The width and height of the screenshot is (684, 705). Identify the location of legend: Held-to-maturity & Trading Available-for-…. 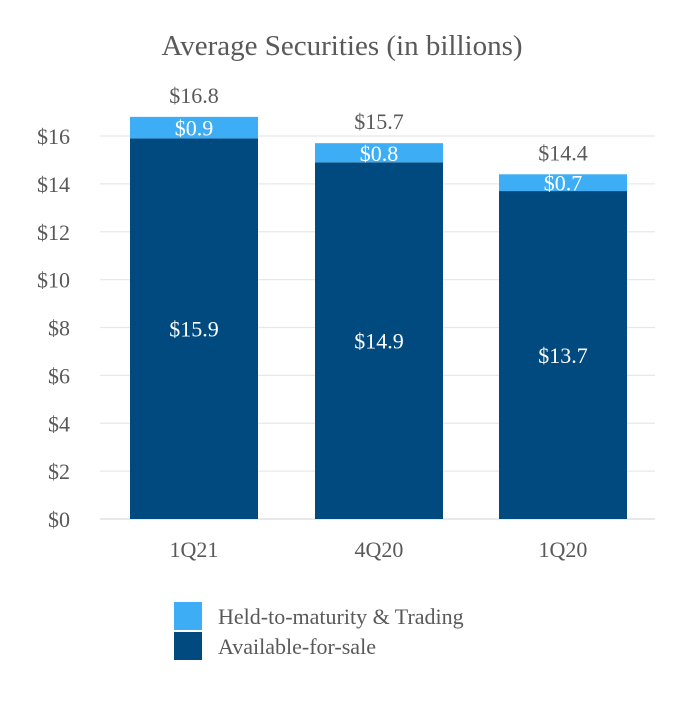
(319, 631).